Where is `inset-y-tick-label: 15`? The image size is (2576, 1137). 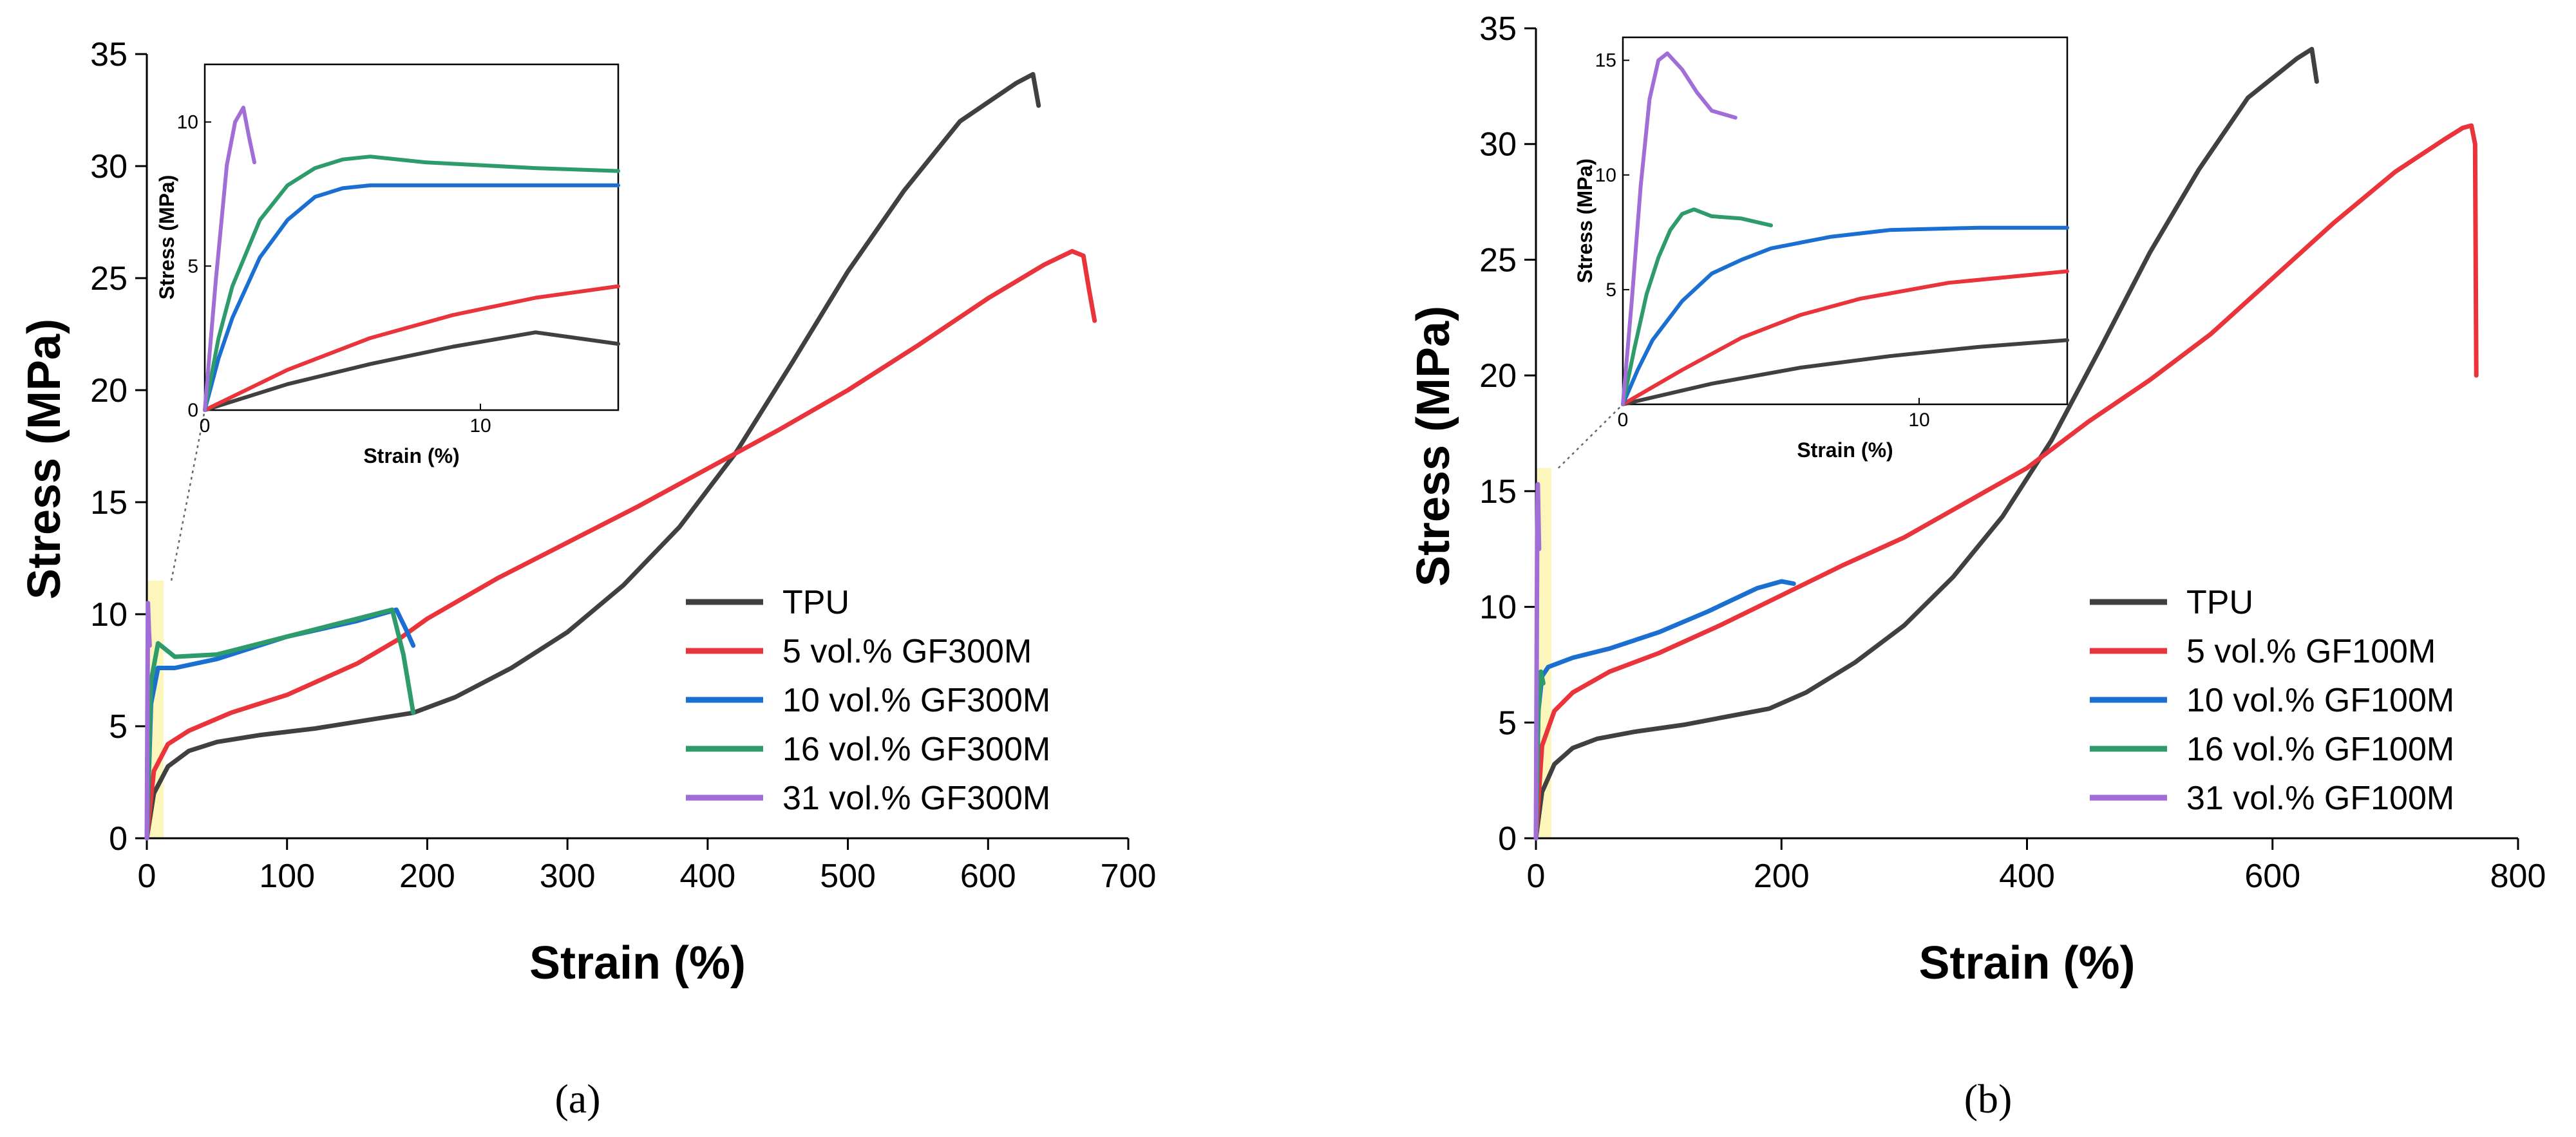
inset-y-tick-label: 15 is located at coordinates (1605, 60).